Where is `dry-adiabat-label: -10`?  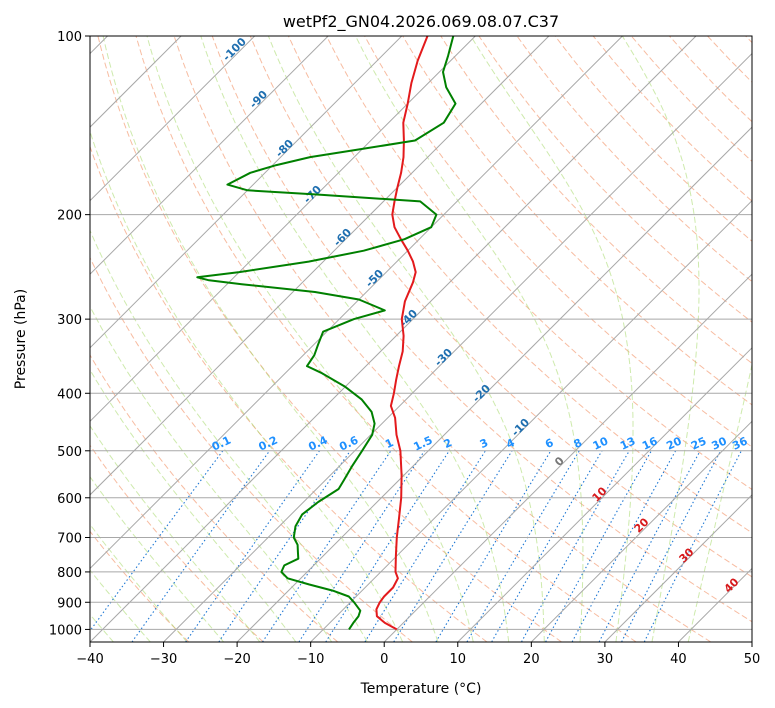
dry-adiabat-label: -10 is located at coordinates (520, 427).